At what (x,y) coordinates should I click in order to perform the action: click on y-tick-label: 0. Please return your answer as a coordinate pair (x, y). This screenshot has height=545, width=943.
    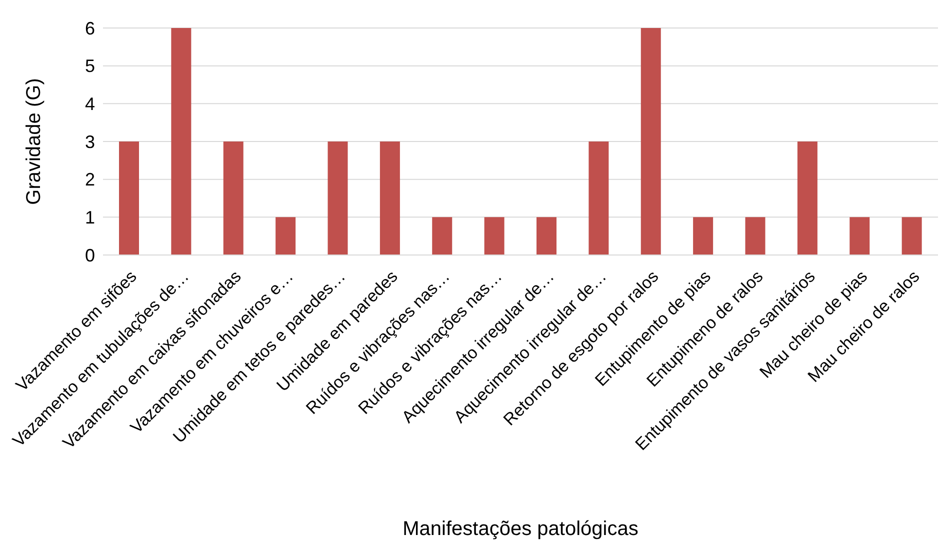
    Looking at the image, I should click on (89, 255).